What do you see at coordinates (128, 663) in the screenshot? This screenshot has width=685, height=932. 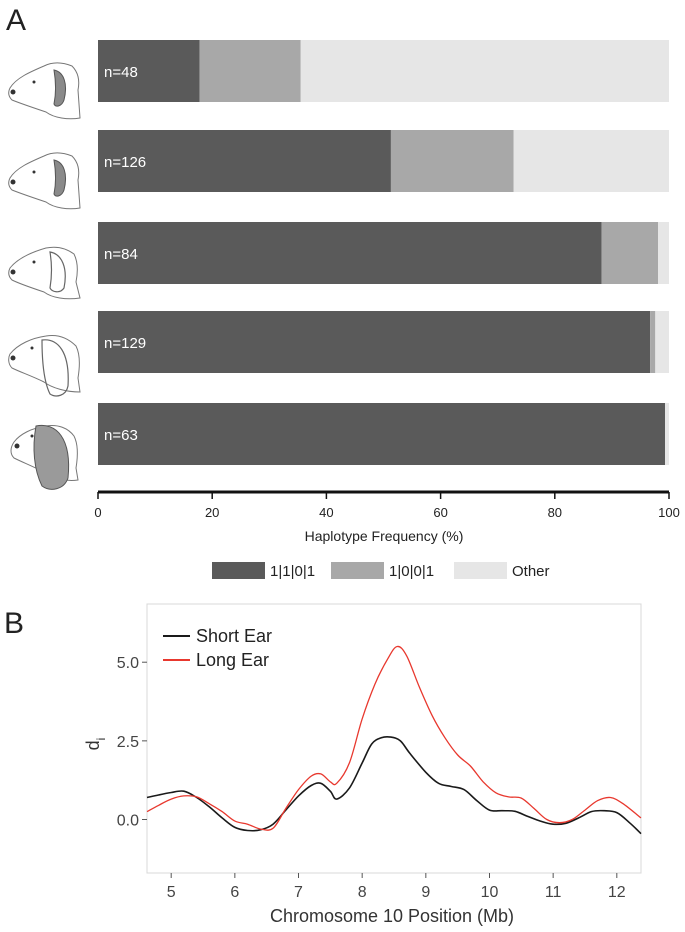 I see `y-tick-label-b-2: 5.0` at bounding box center [128, 663].